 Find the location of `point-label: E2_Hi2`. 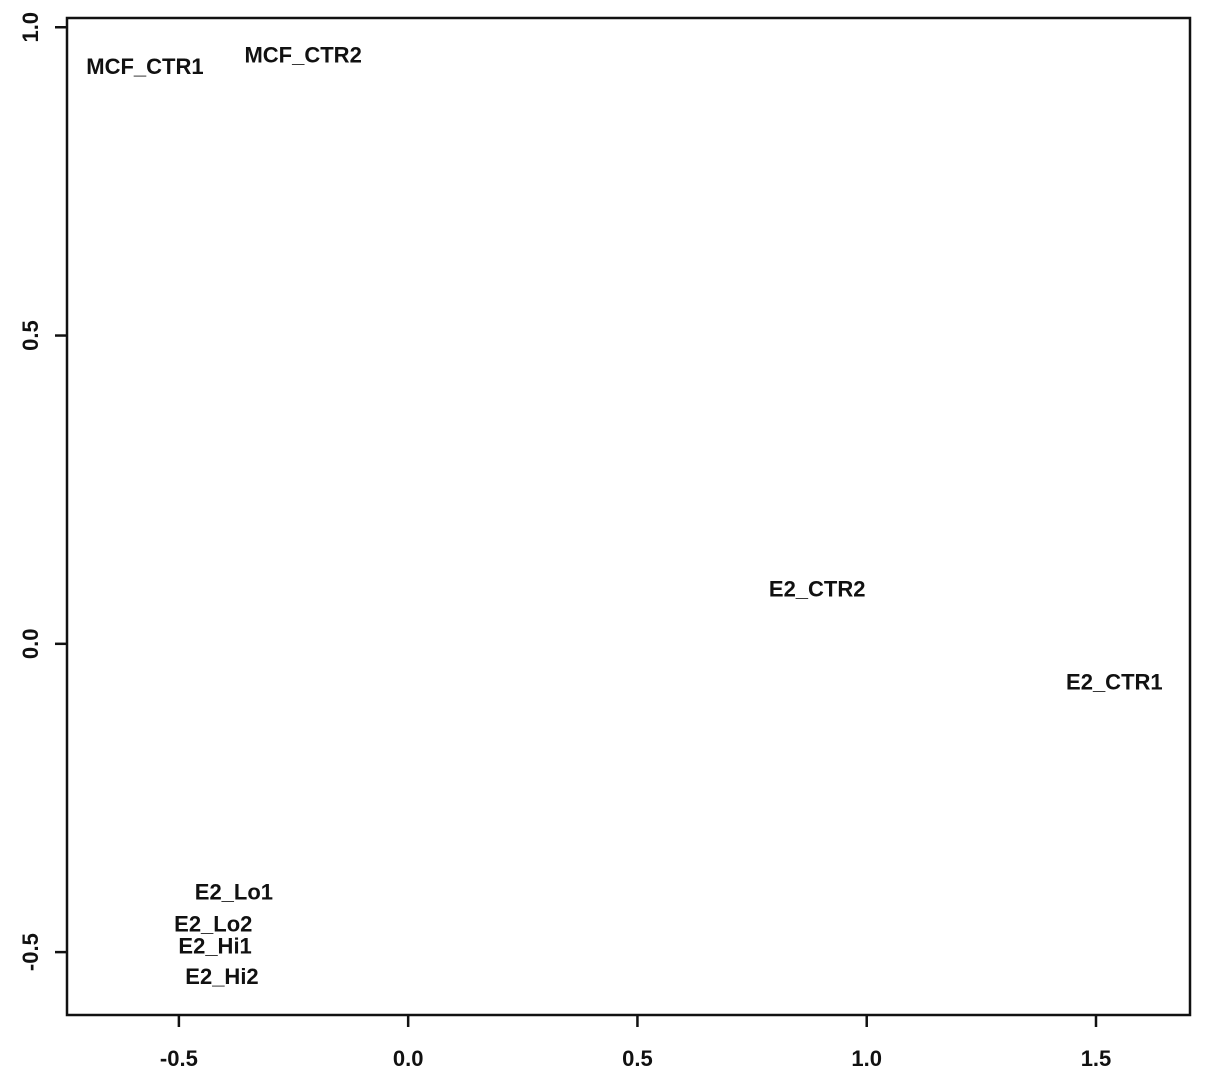

point-label: E2_Hi2 is located at coordinates (221, 976).